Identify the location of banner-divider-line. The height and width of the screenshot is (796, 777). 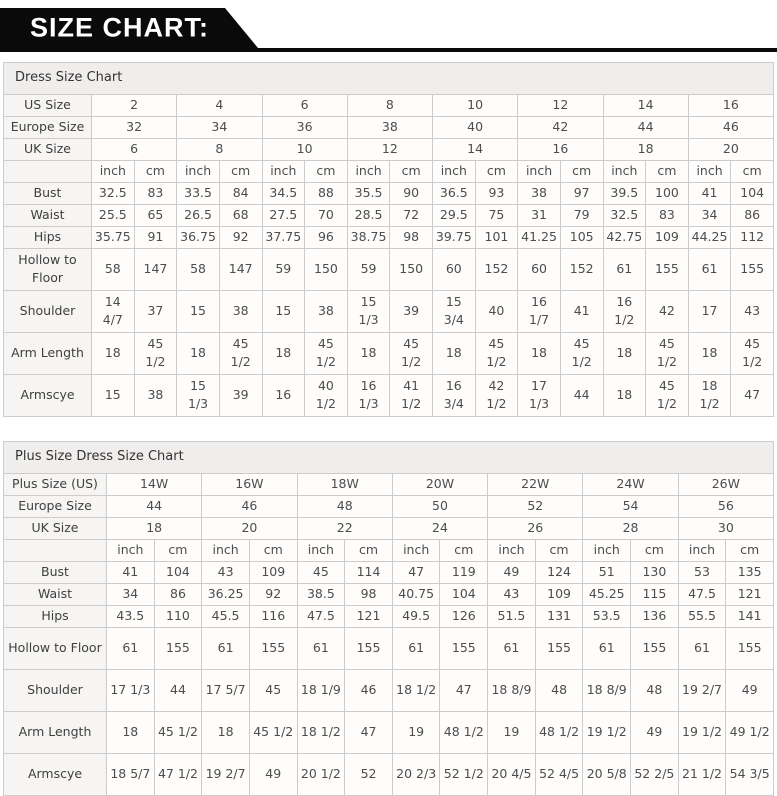
(388, 50).